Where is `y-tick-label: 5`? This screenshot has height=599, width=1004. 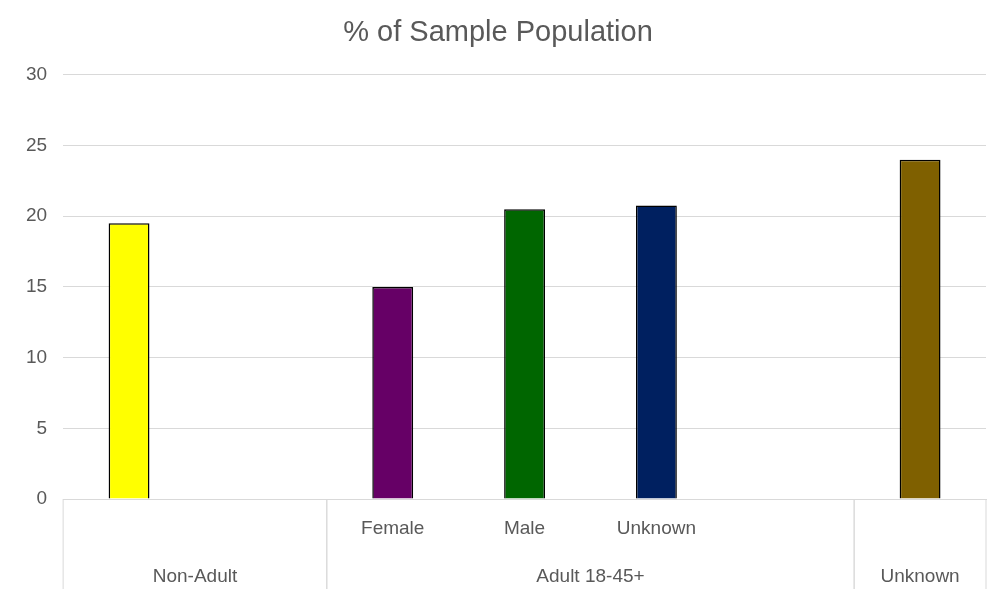
y-tick-label: 5 is located at coordinates (42, 427).